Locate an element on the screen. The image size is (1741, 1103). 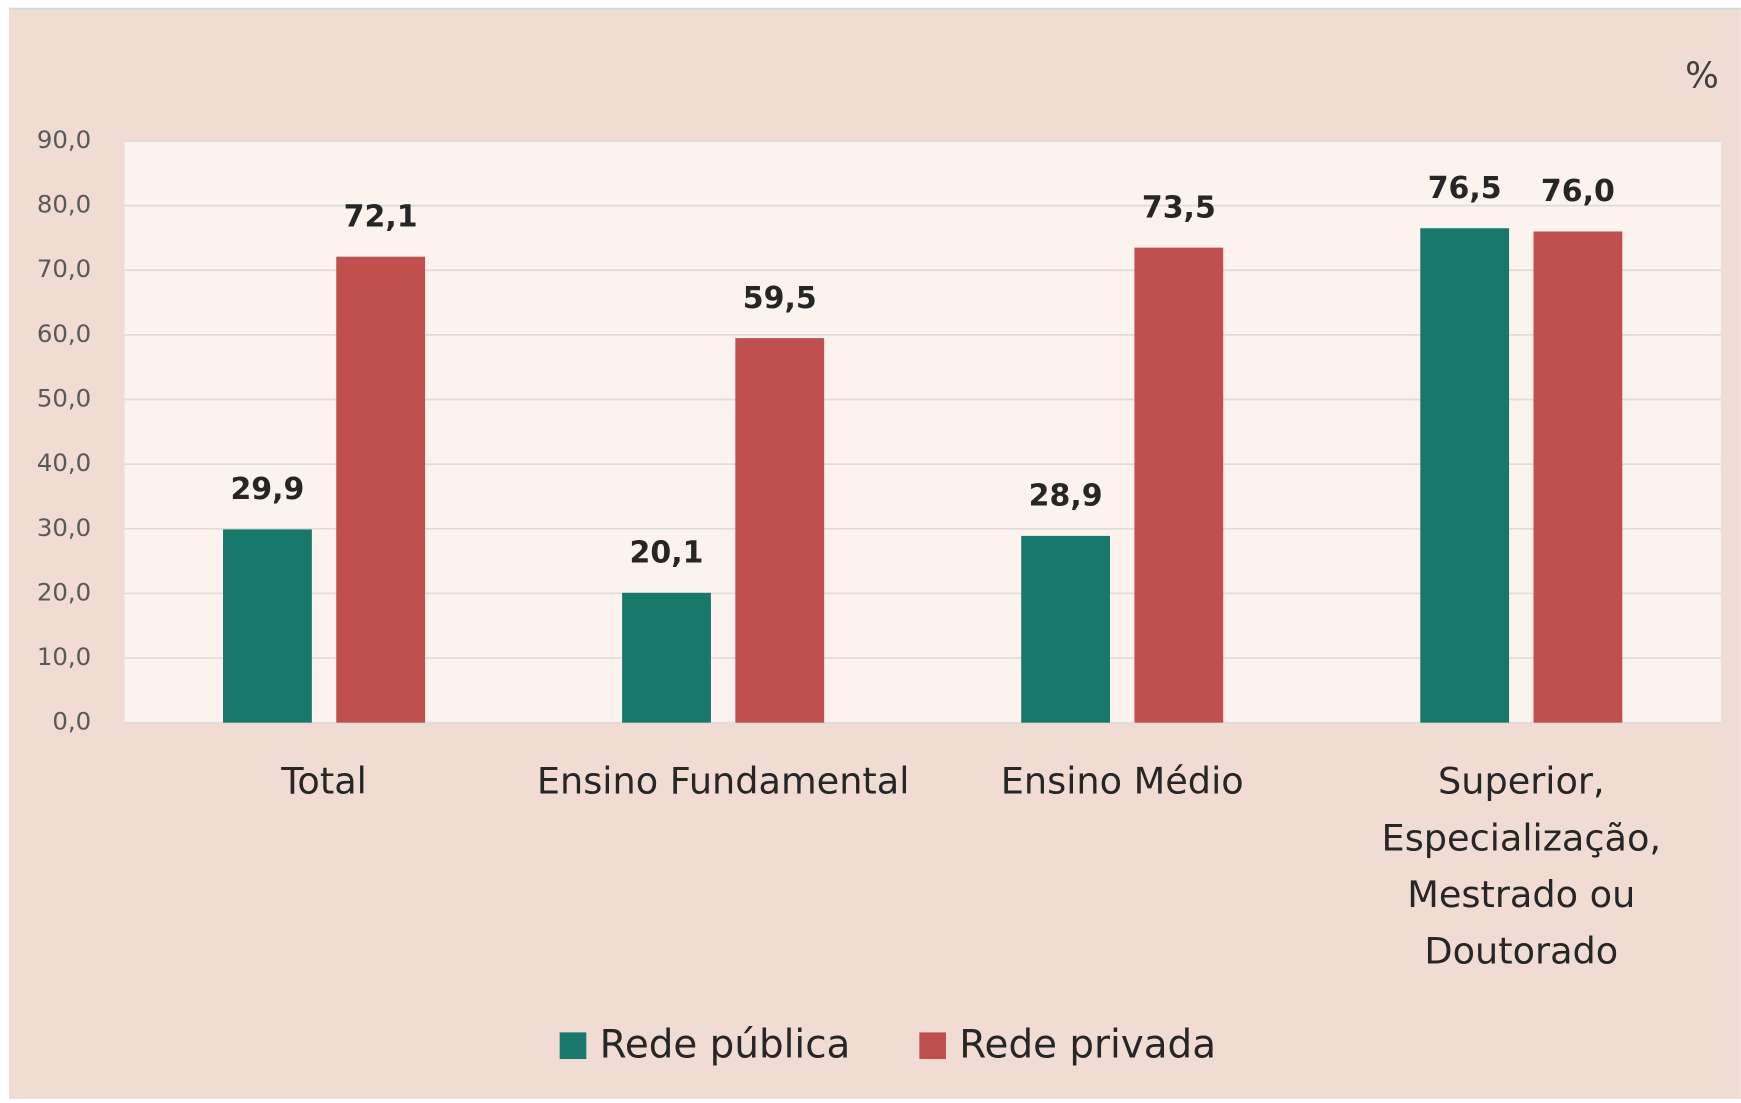
value-label: 59,5 is located at coordinates (780, 298).